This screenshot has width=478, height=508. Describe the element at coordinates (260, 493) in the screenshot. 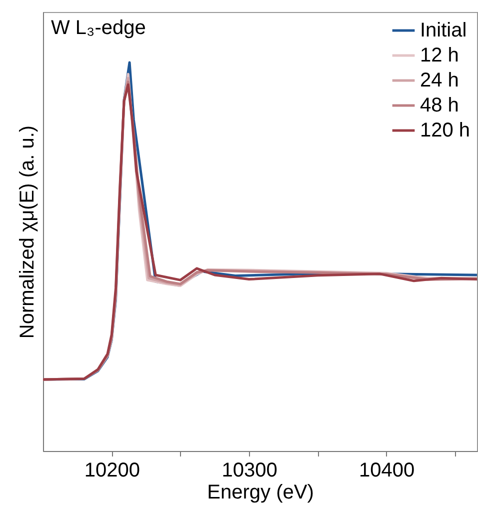

I see `x-axis-title: Energy (eV)` at that location.